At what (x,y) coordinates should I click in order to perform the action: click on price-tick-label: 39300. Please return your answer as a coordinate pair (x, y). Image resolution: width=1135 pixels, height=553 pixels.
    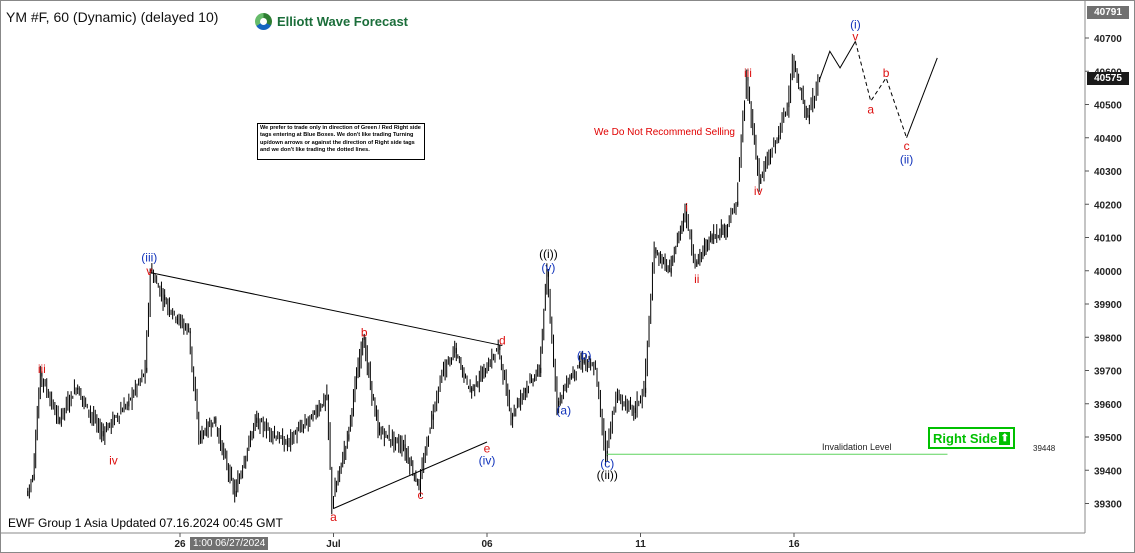
    Looking at the image, I should click on (1108, 505).